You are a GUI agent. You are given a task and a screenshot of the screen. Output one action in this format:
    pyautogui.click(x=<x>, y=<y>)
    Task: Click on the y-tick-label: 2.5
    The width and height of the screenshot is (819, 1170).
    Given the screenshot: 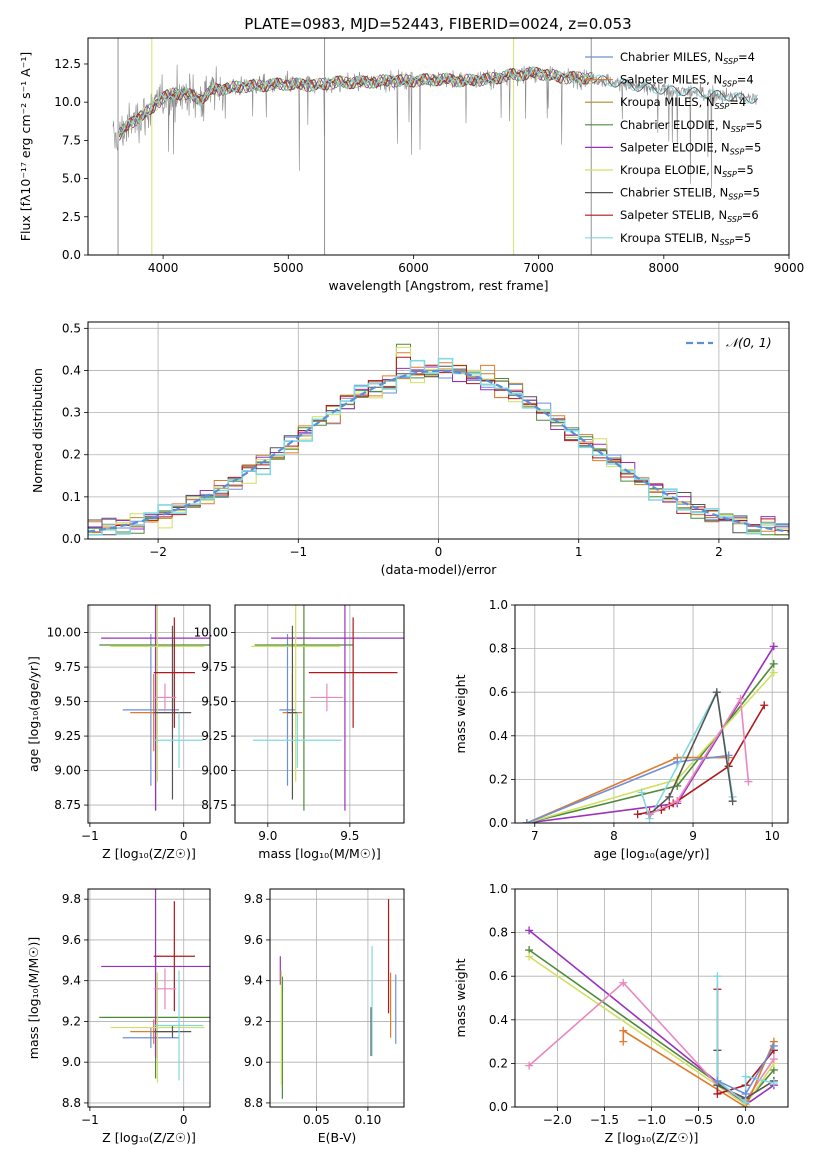 What is the action you would take?
    pyautogui.click(x=71, y=217)
    